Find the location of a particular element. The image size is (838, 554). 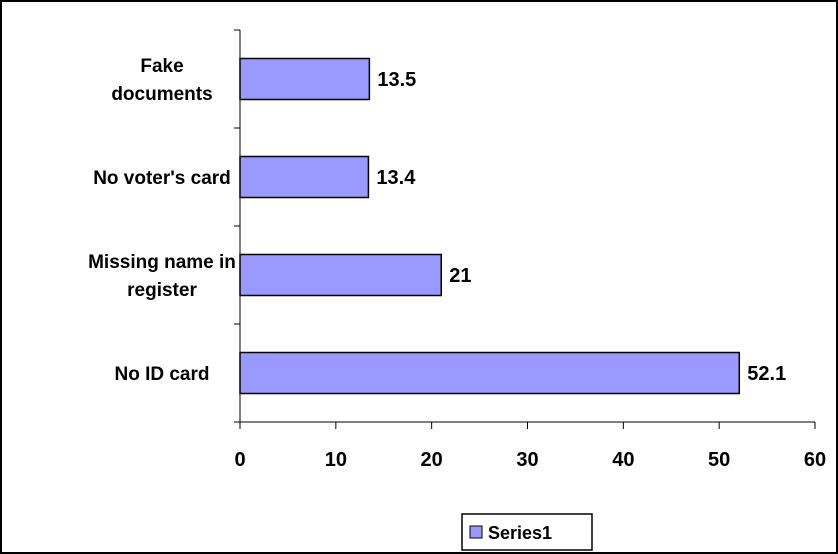

category-label-line: No ID card is located at coordinates (161, 374).